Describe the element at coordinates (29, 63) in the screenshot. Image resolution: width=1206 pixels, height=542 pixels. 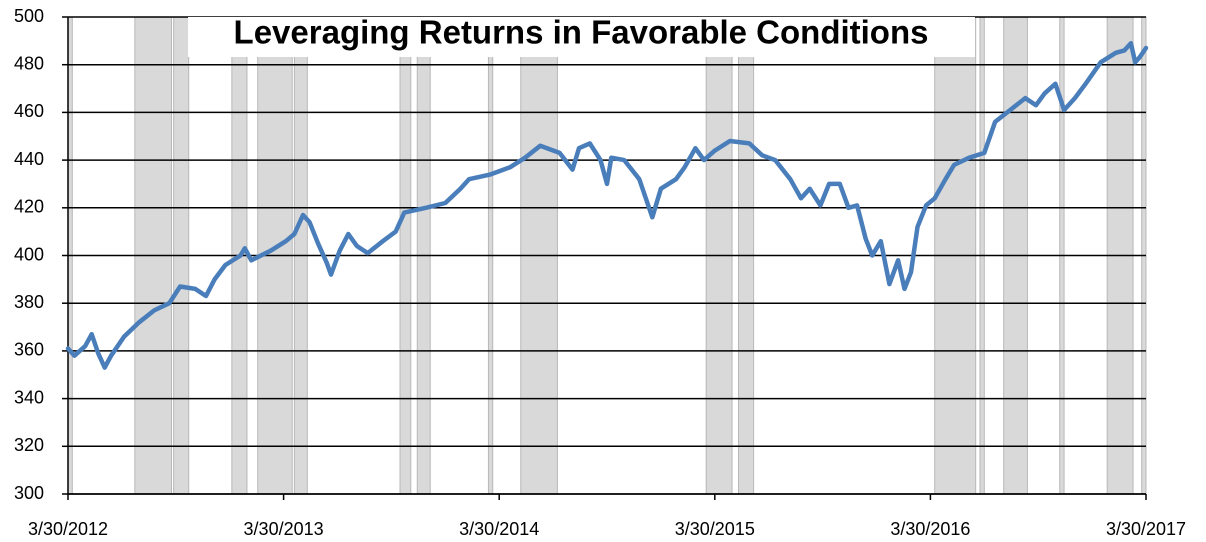
I see `y-tick-label: 480` at that location.